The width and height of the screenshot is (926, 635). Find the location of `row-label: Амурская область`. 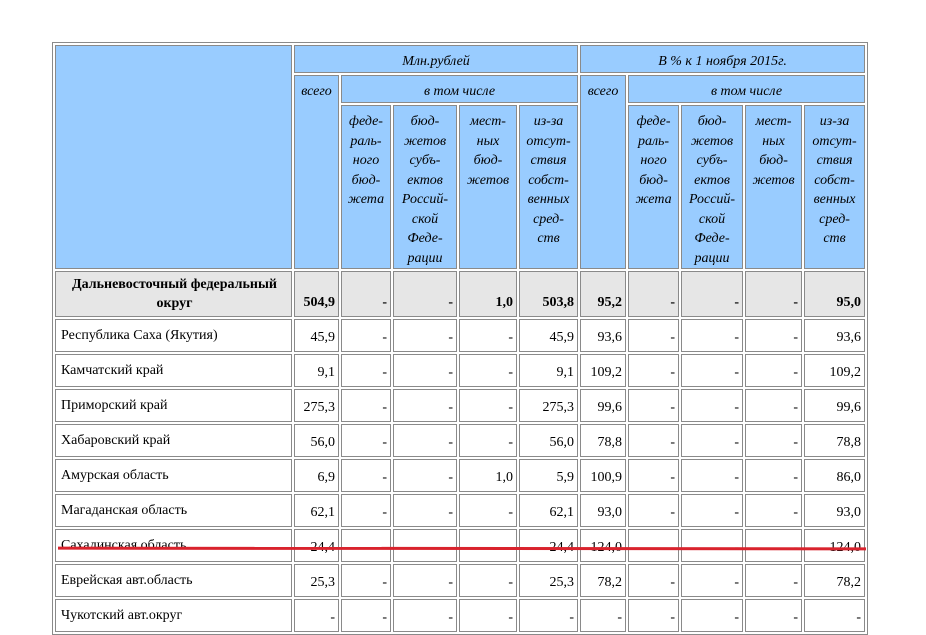

row-label: Амурская область is located at coordinates (173, 475).